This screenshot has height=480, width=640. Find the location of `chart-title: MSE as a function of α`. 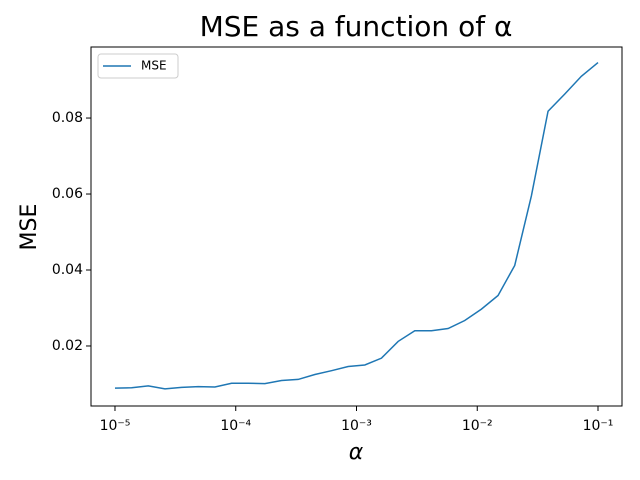

chart-title: MSE as a function of α is located at coordinates (356, 26).